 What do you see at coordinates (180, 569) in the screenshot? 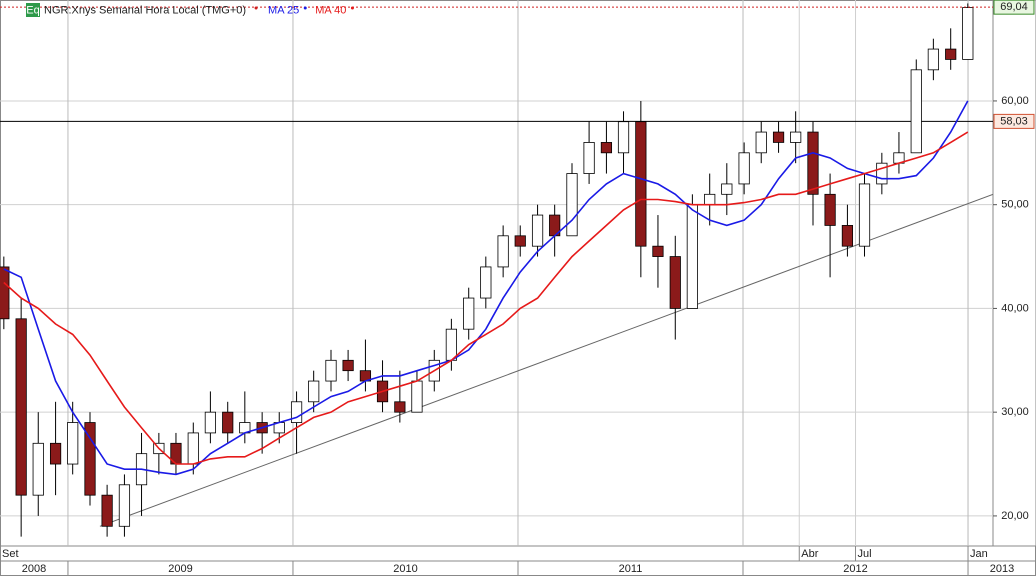
I see `year-label: 2009` at bounding box center [180, 569].